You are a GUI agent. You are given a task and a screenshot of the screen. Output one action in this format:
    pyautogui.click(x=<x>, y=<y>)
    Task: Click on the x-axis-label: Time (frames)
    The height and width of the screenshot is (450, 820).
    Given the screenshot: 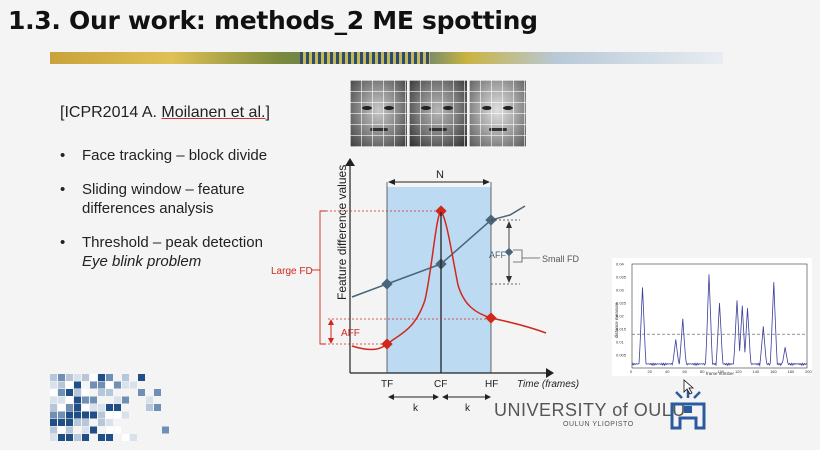 What is the action you would take?
    pyautogui.click(x=548, y=384)
    